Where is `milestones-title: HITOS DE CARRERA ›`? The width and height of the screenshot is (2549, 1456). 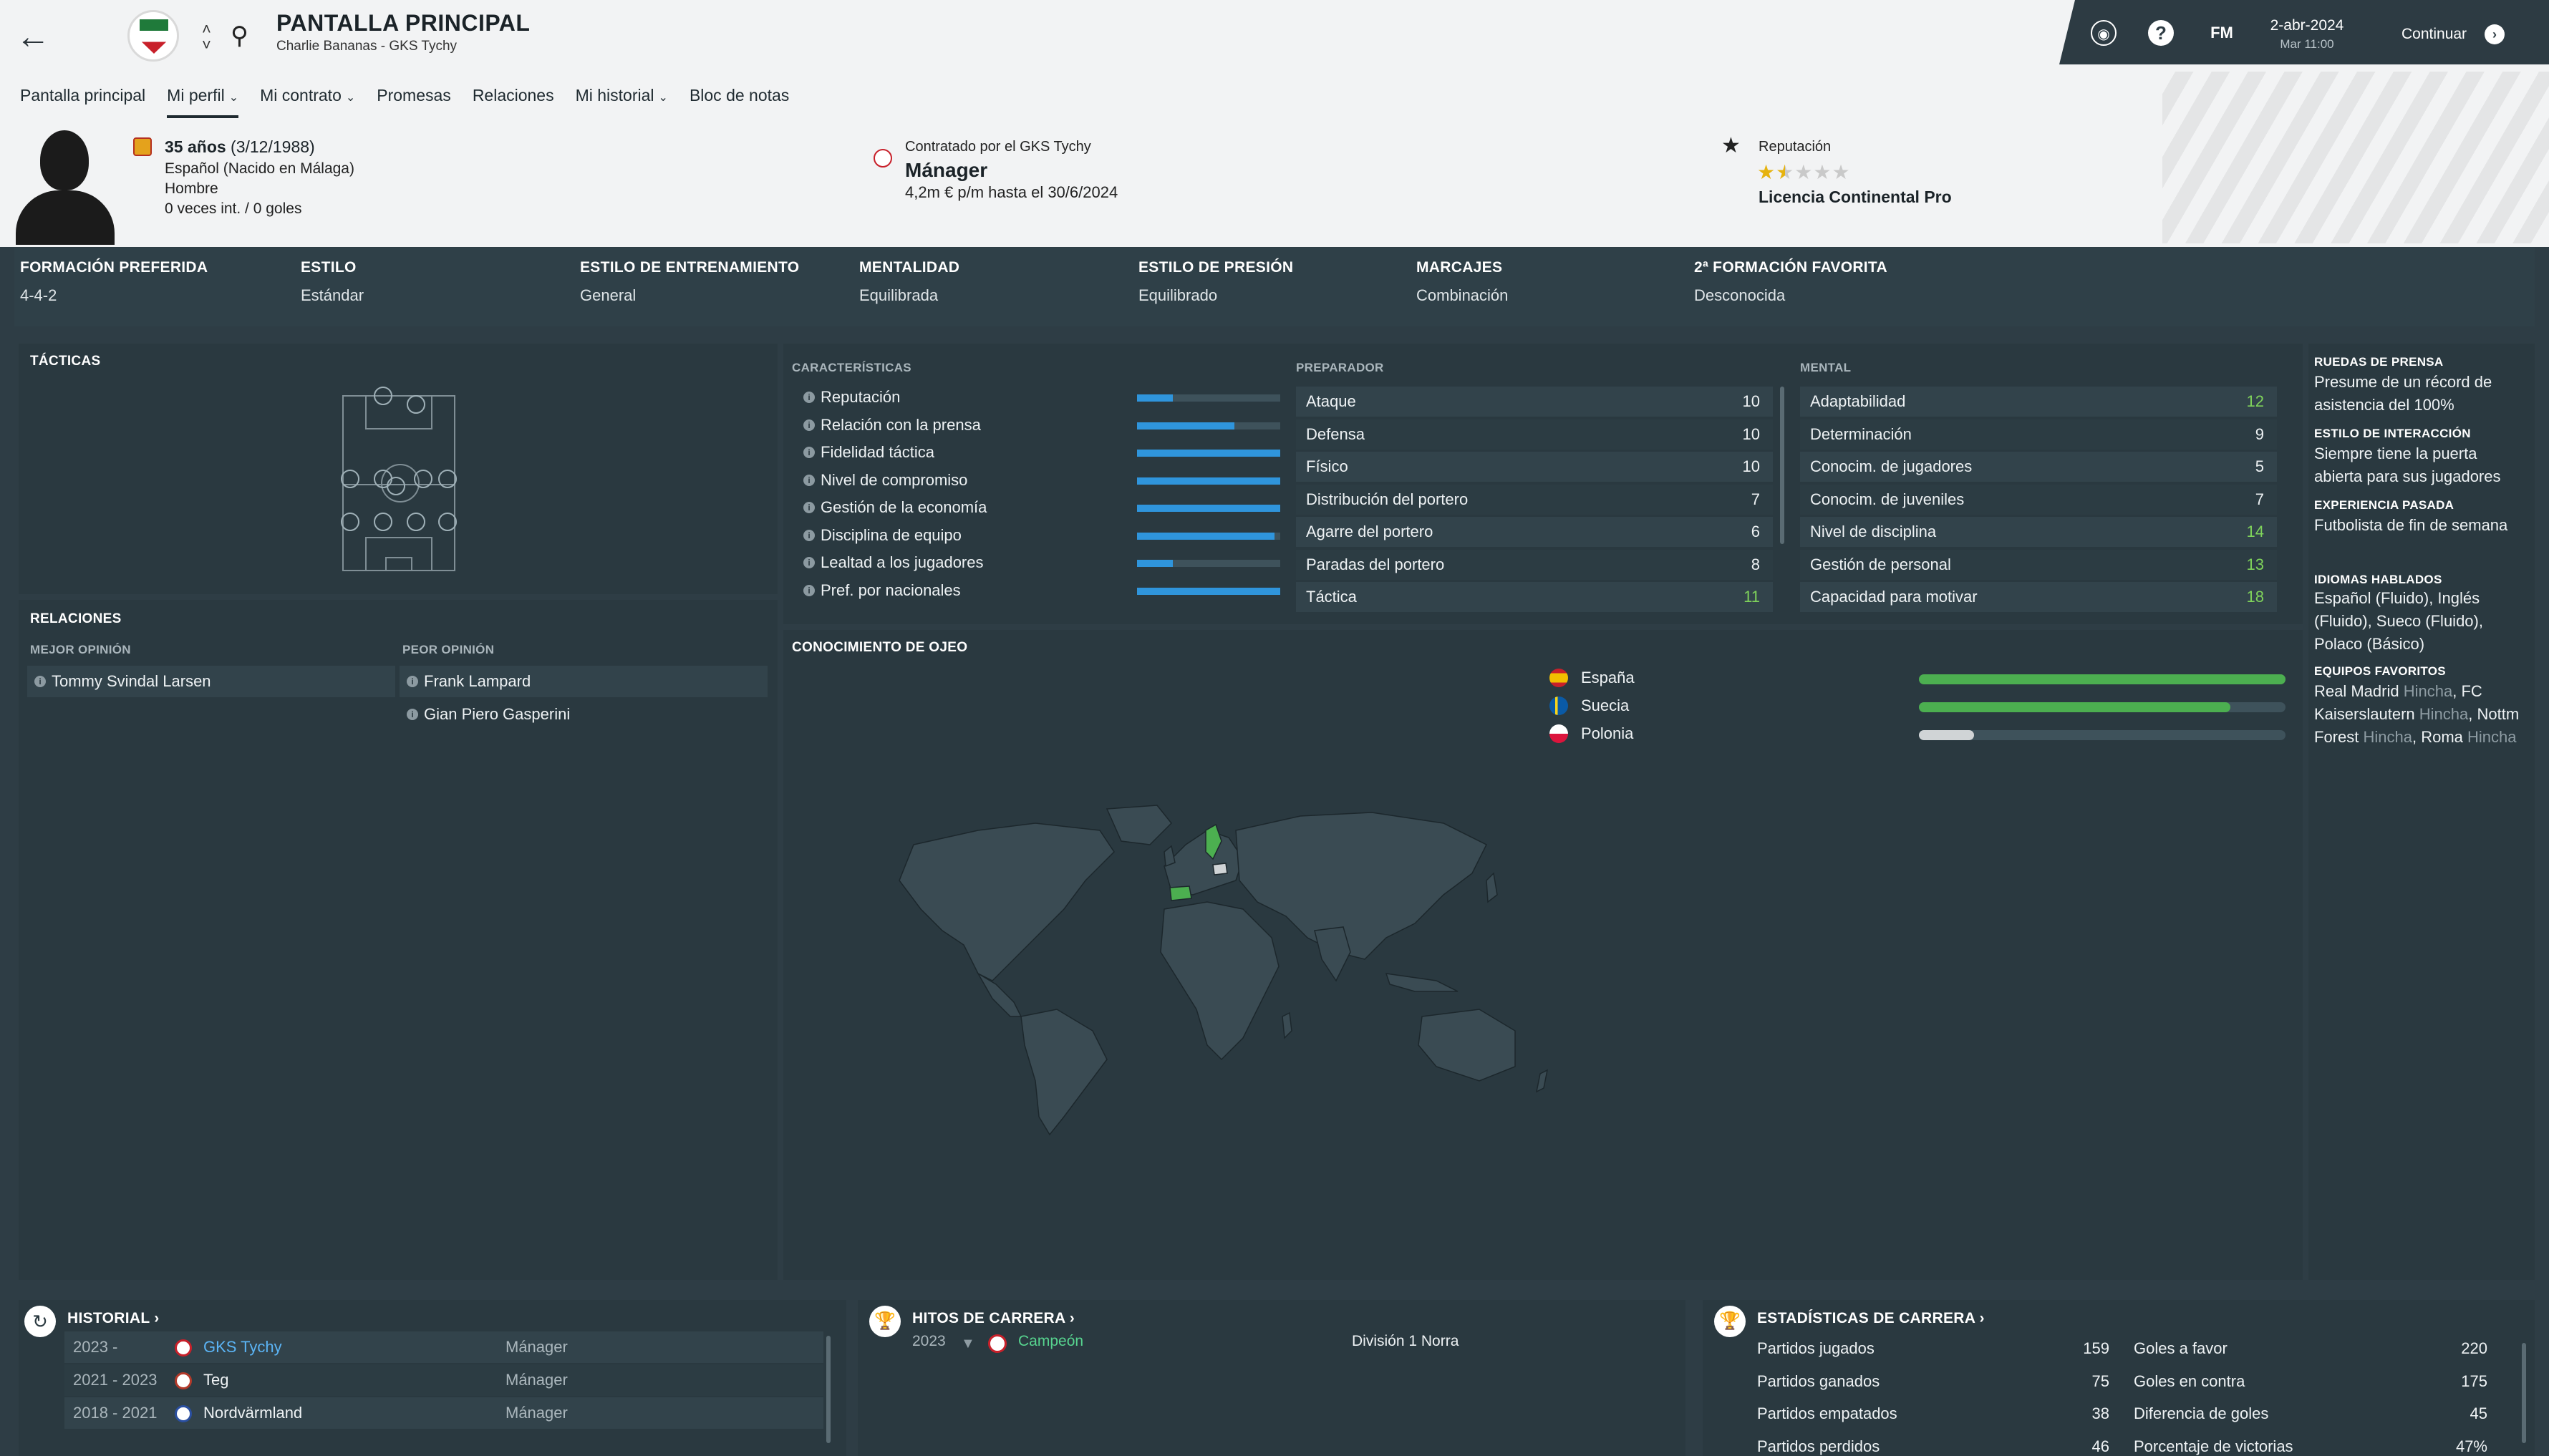
milestones-title: HITOS DE CARRERA › is located at coordinates (994, 1318).